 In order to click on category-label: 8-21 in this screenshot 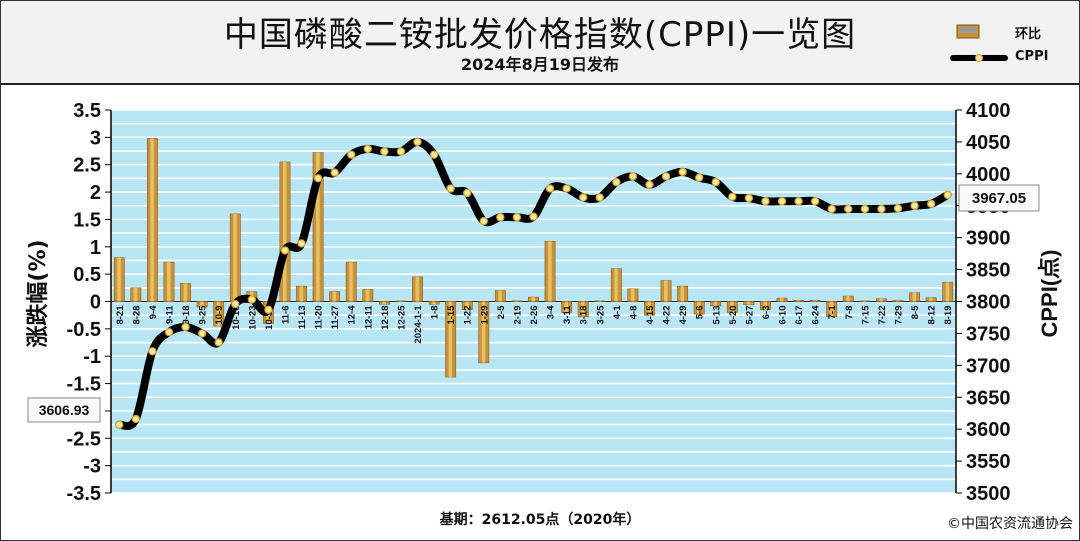, I will do `click(120, 315)`.